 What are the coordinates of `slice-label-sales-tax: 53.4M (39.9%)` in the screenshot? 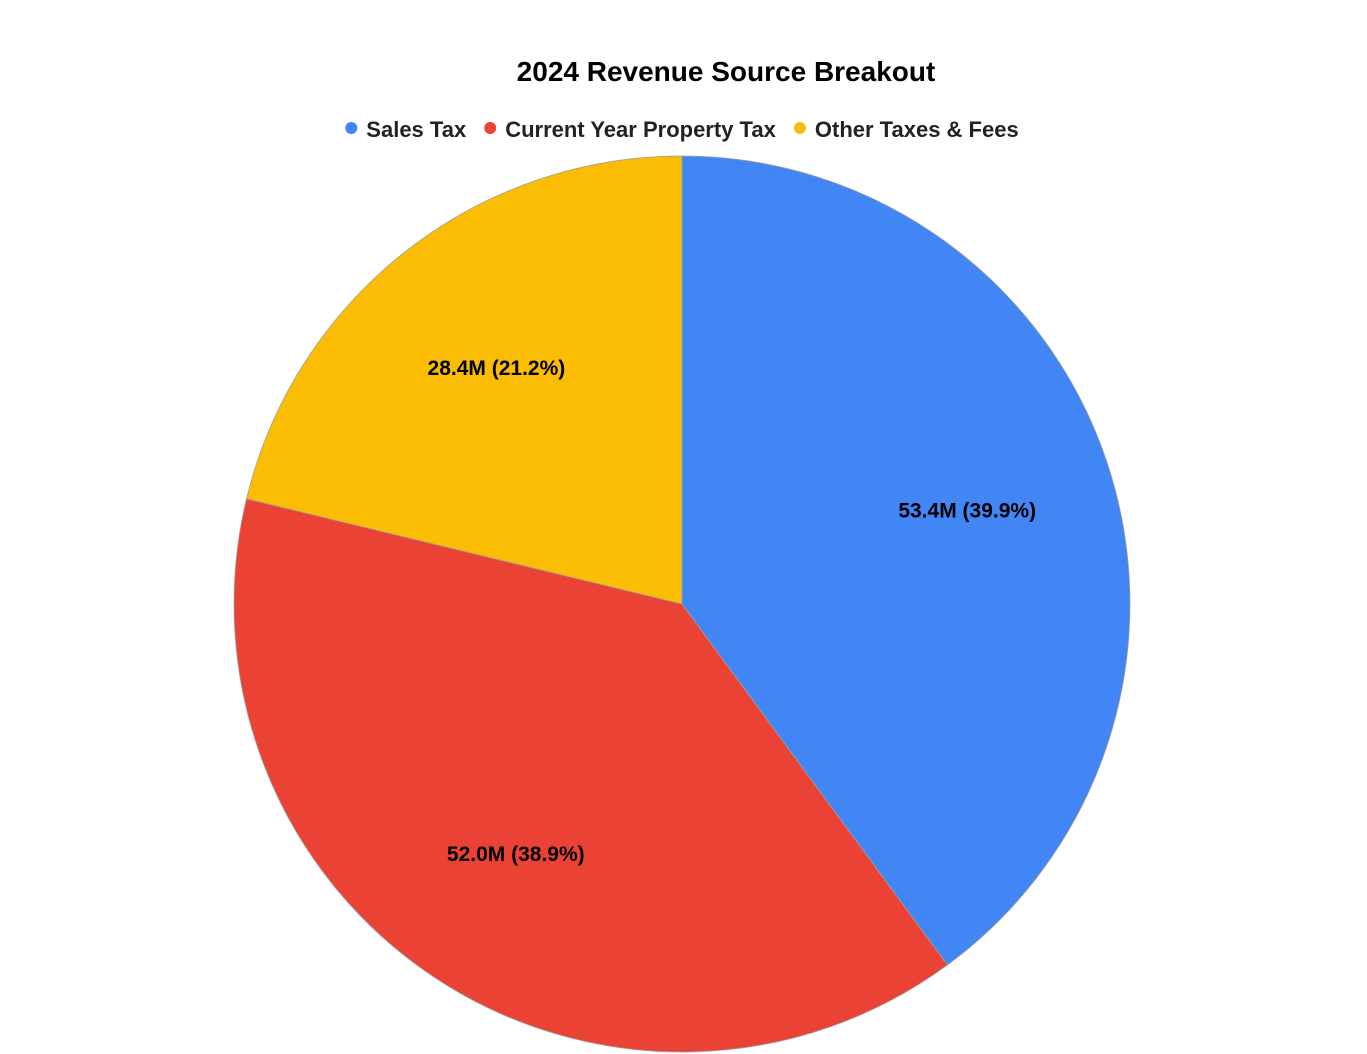 It's located at (967, 510).